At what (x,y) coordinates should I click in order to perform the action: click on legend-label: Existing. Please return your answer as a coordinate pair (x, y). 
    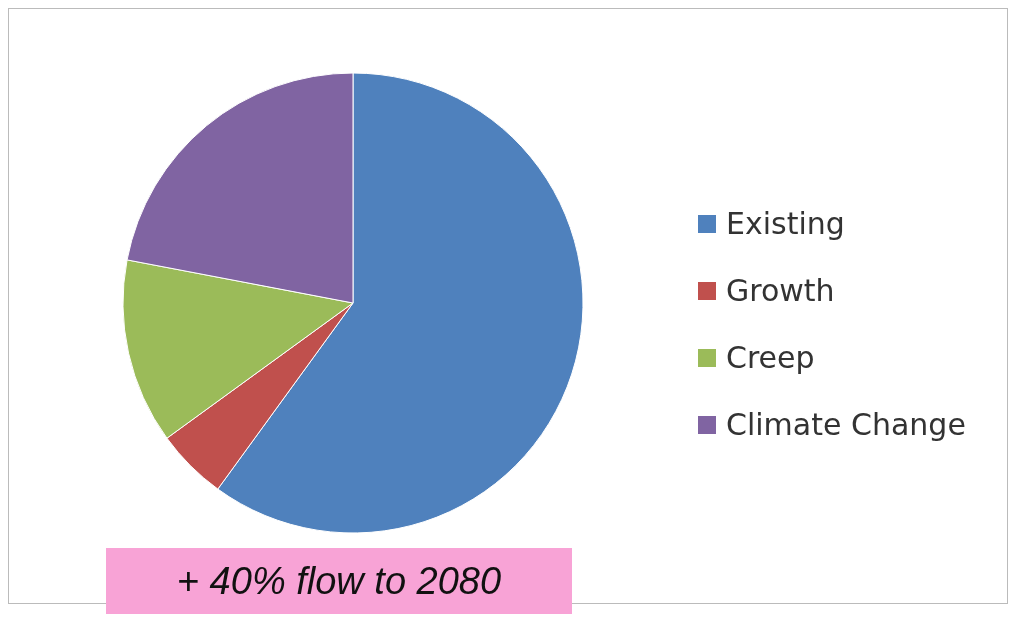
    Looking at the image, I should click on (785, 223).